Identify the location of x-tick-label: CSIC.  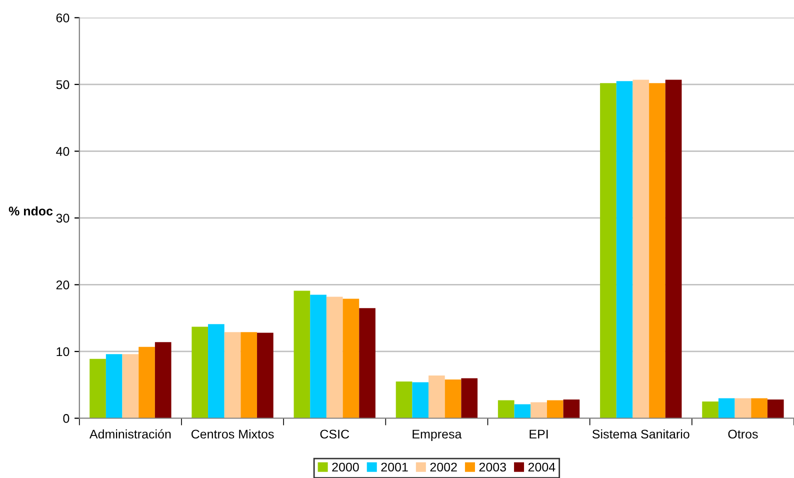
(335, 434).